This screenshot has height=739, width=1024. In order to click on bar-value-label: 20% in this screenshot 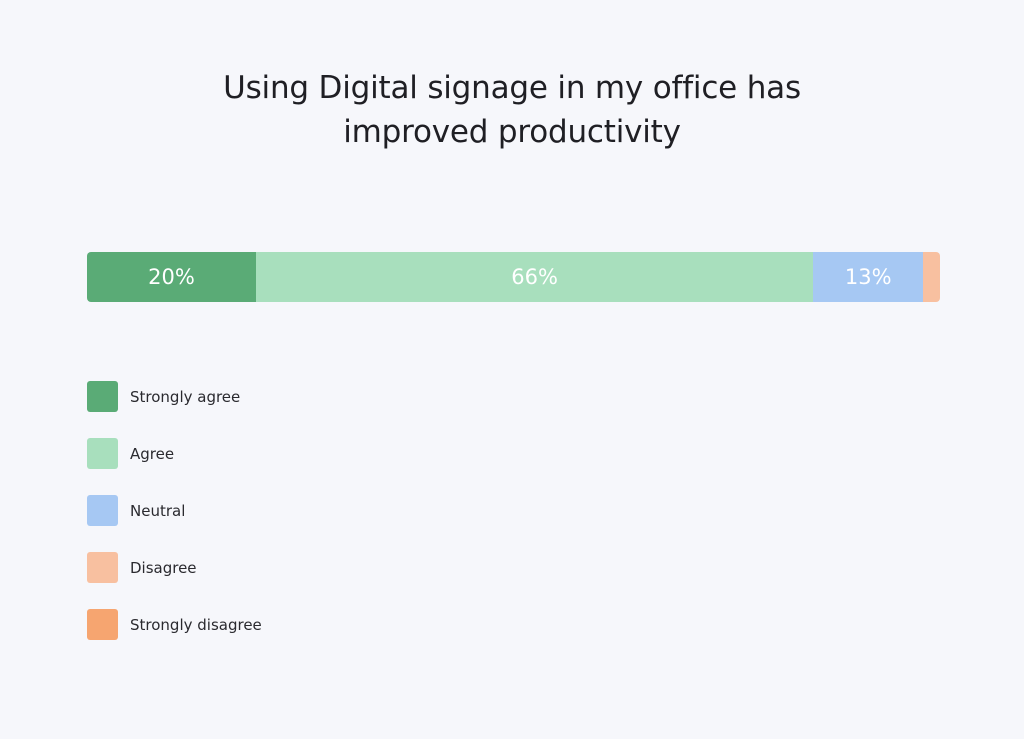, I will do `click(171, 277)`.